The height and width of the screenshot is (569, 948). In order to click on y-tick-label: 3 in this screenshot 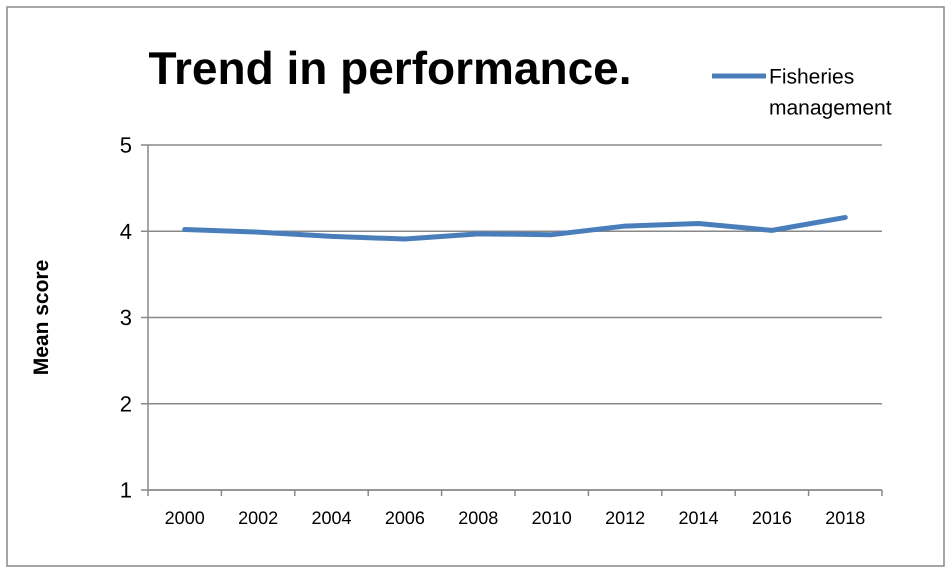, I will do `click(126, 317)`.